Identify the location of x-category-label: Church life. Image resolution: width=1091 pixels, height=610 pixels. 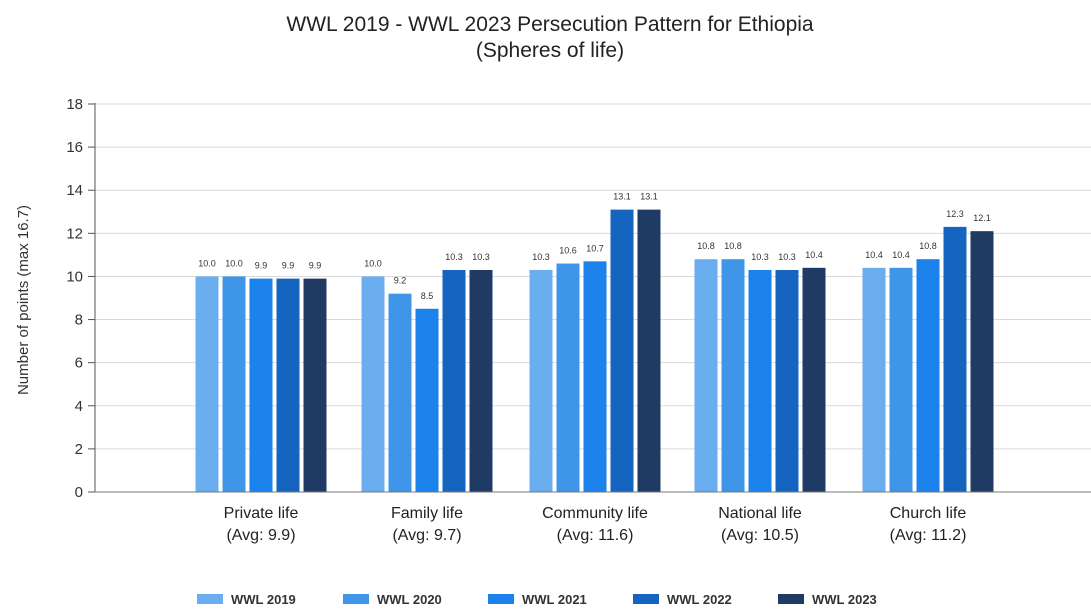
(928, 513).